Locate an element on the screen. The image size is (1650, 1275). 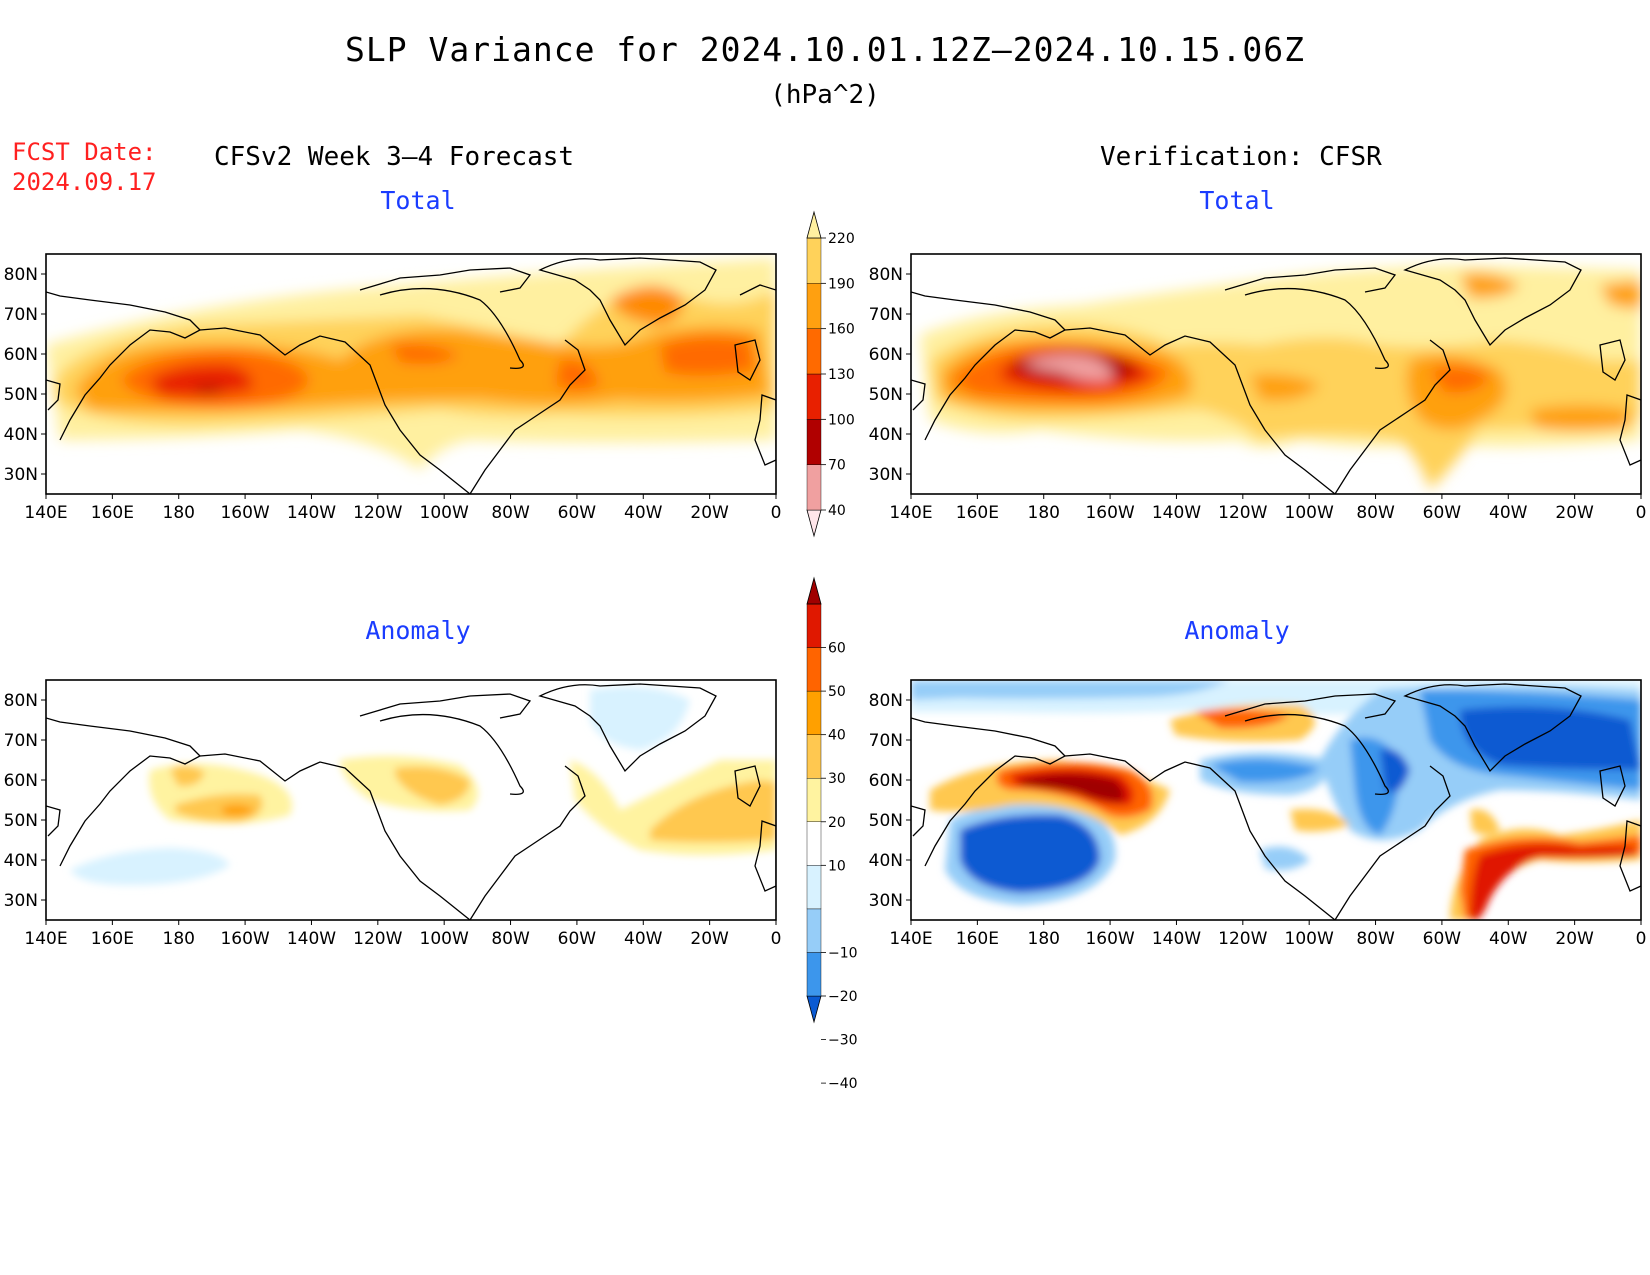
panel-verif-anomaly is located at coordinates (1276, 800).